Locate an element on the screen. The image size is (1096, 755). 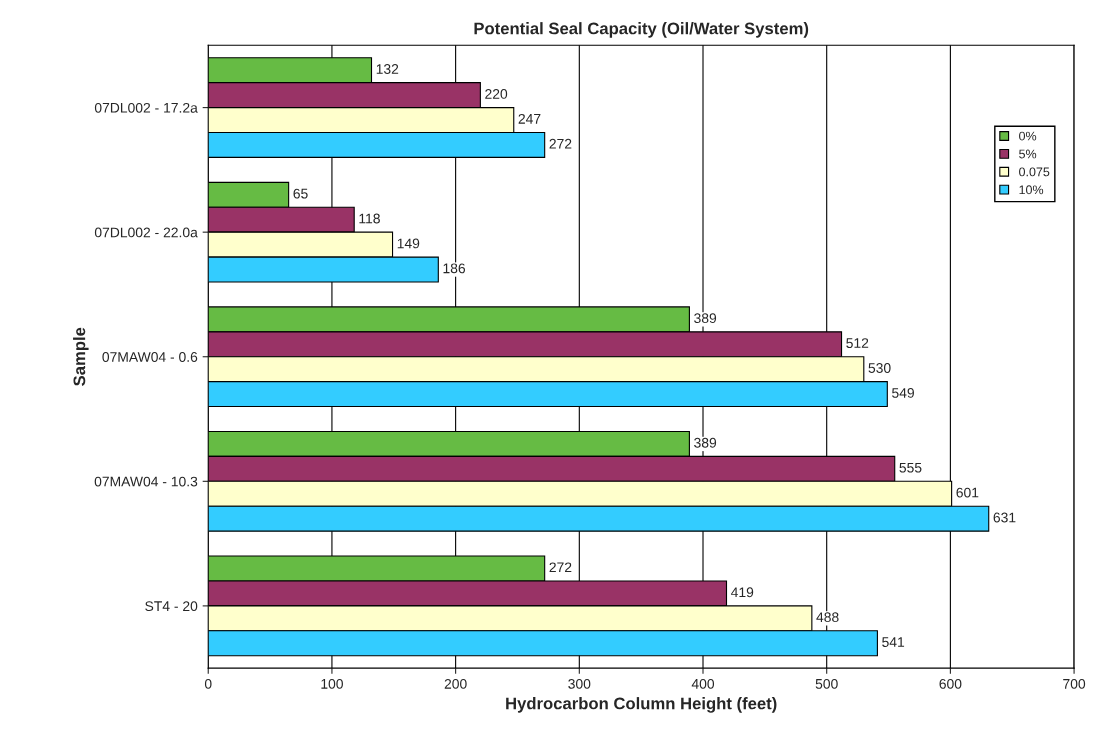
data-label: 419 is located at coordinates (742, 592).